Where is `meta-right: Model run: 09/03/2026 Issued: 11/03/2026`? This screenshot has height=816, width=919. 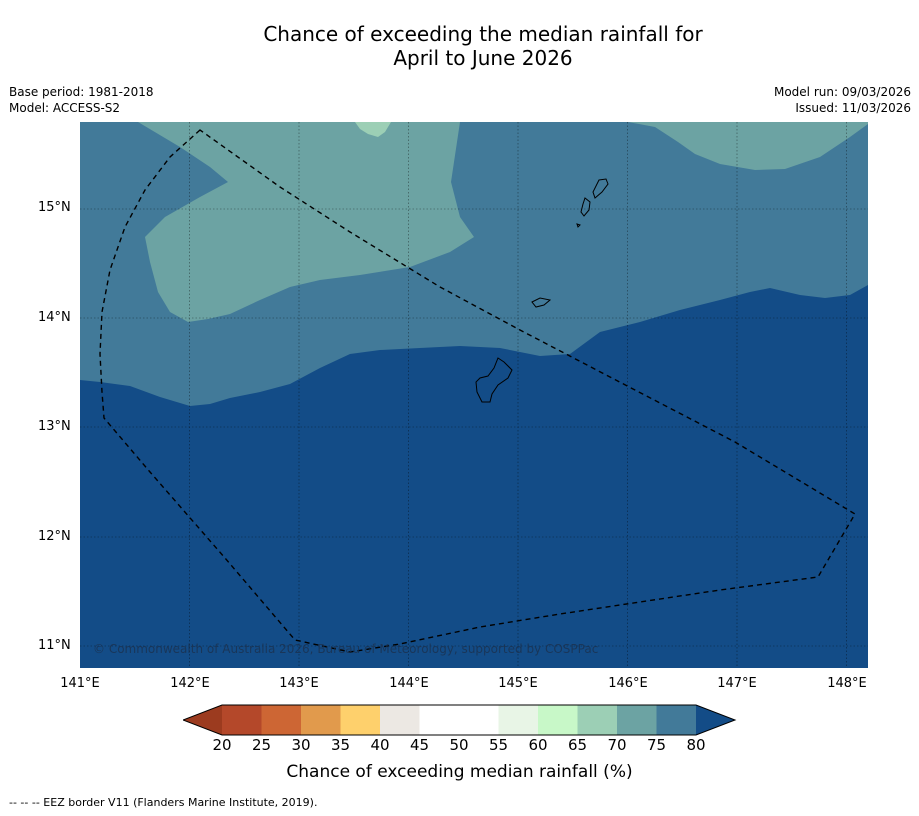
meta-right: Model run: 09/03/2026 Issued: 11/03/2026 is located at coordinates (842, 100).